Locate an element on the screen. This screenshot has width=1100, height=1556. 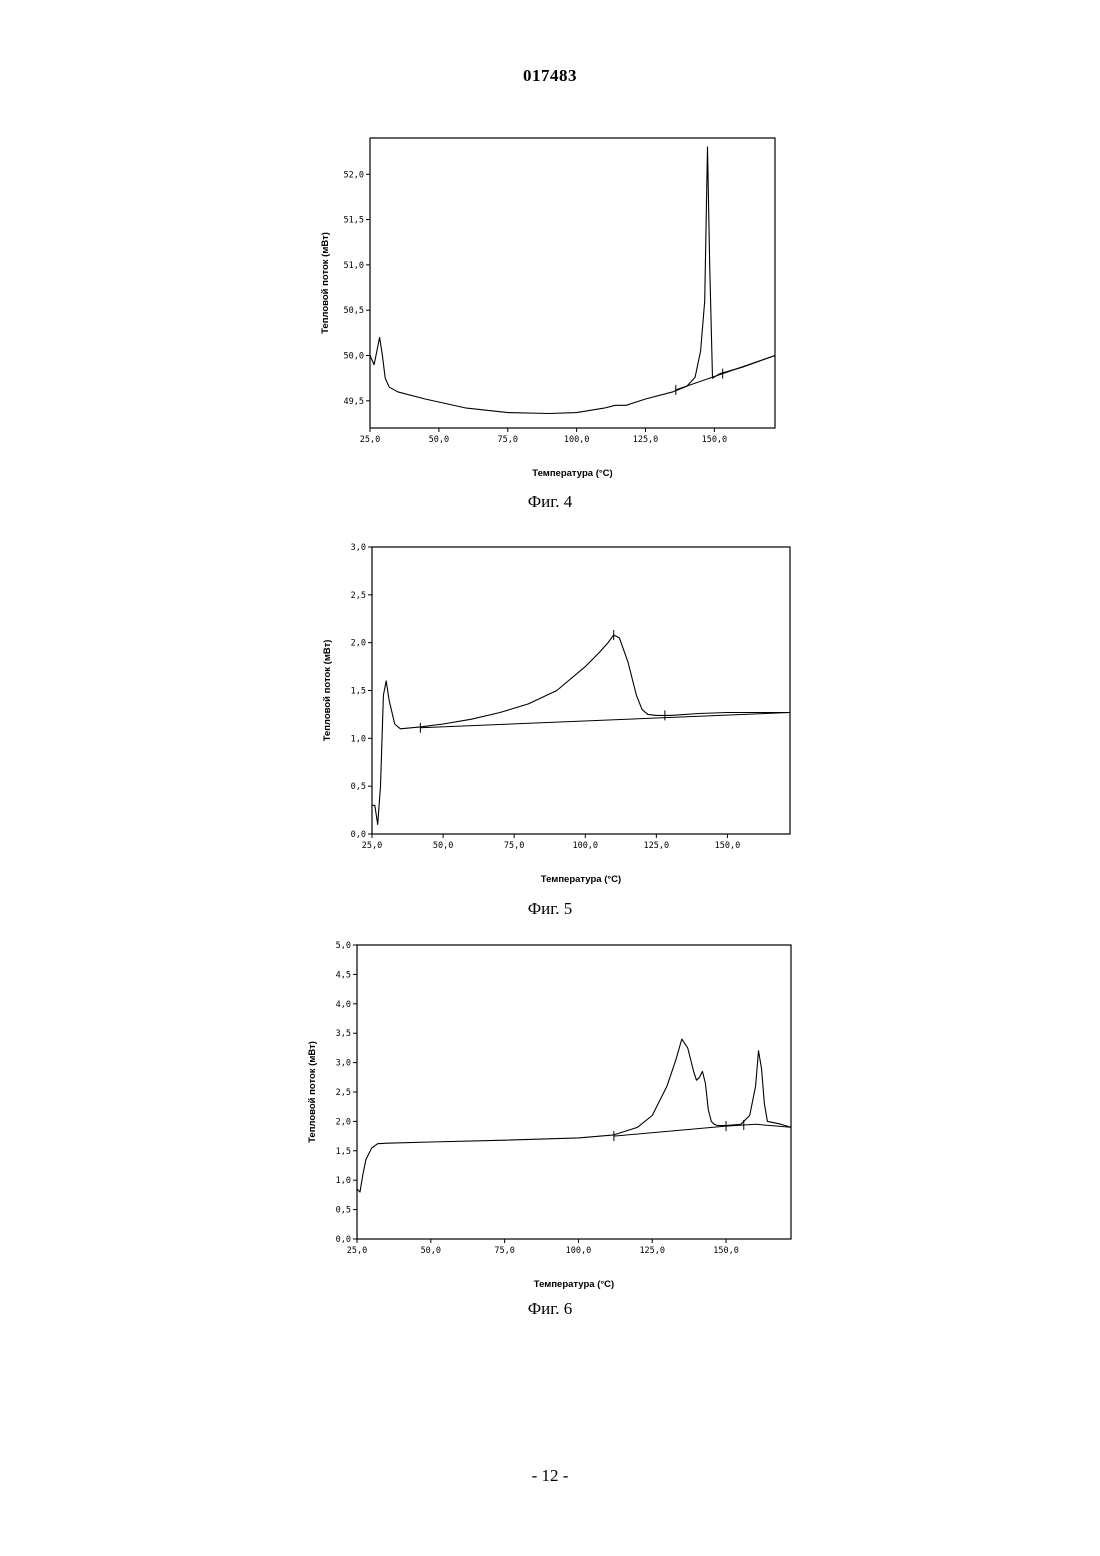
y-tick-label: 49,5 is located at coordinates (354, 402).